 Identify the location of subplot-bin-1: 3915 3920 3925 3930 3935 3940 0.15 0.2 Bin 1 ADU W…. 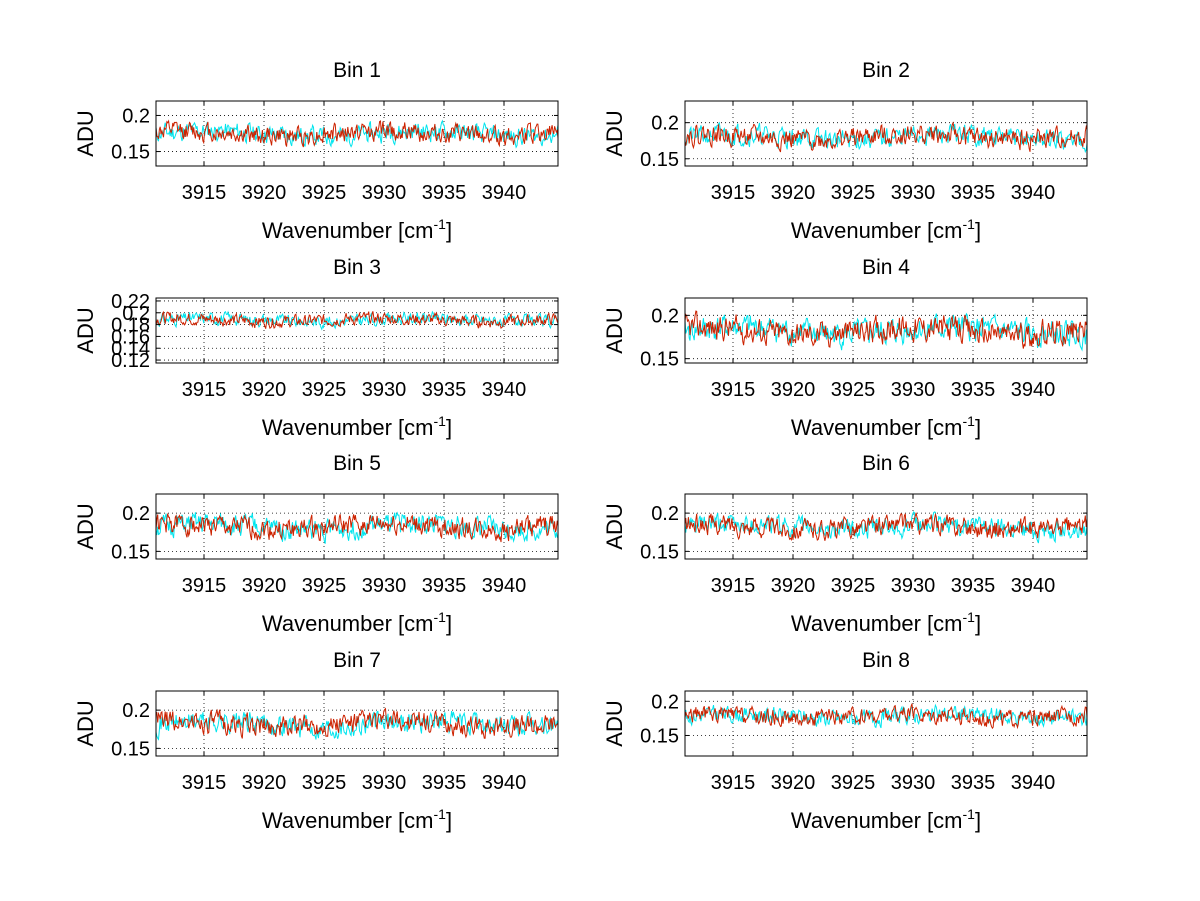
(316, 151).